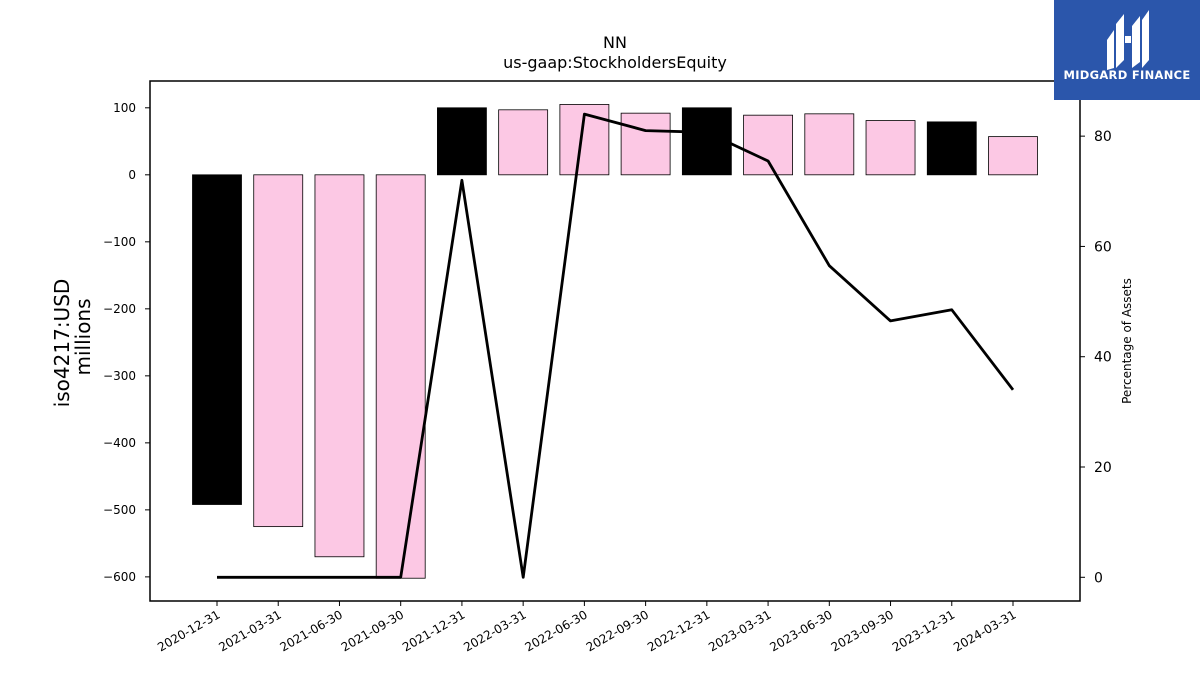 This screenshot has width=1200, height=675. I want to click on y2-tick-label: 20, so click(1103, 468).